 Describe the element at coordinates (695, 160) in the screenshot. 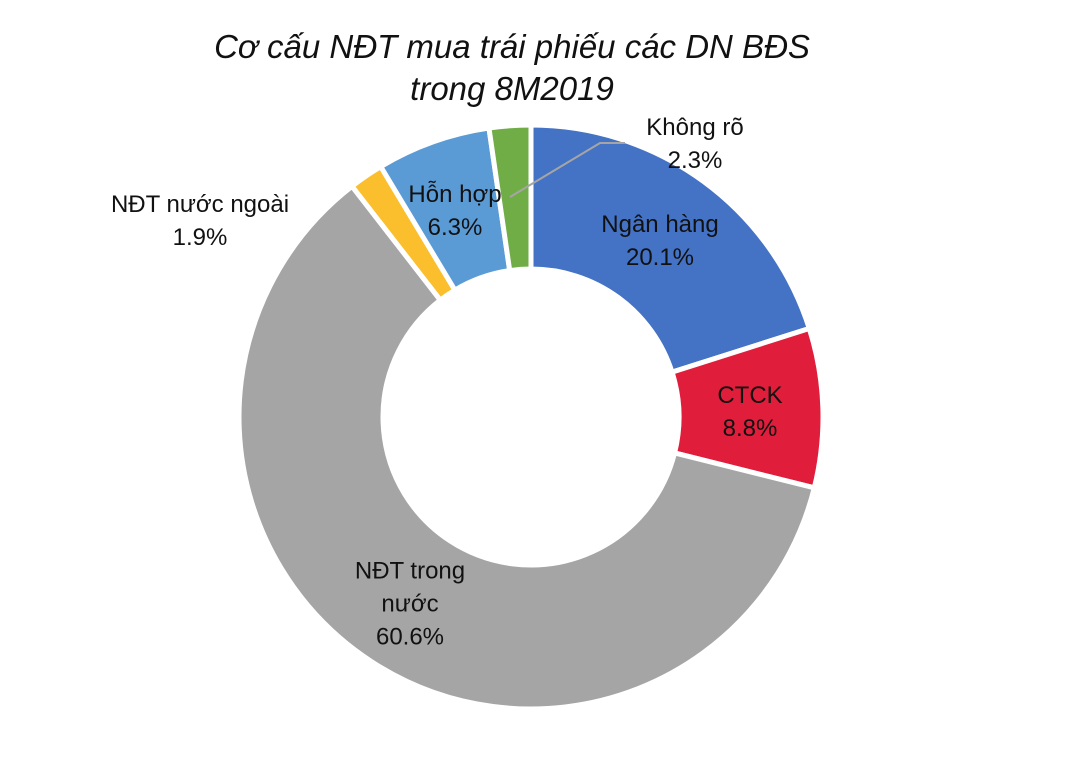

I see `value-label: 2.3%` at that location.